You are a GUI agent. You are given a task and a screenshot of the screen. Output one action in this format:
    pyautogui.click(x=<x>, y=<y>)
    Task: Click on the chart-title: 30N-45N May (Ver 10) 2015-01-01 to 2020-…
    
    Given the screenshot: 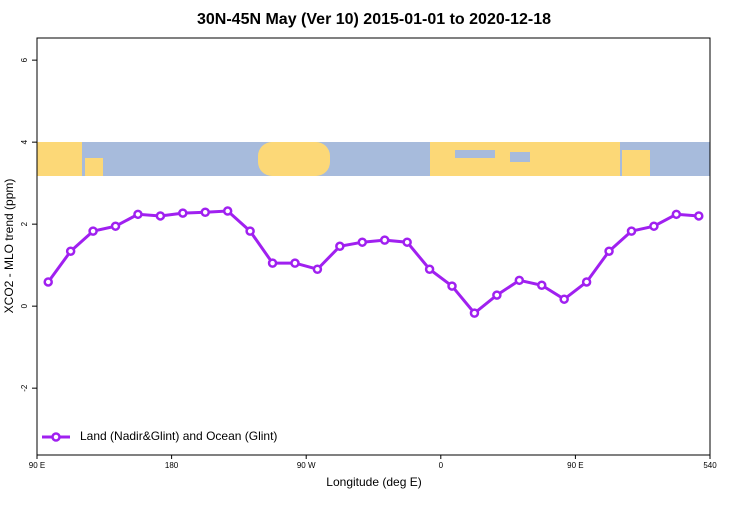 What is the action you would take?
    pyautogui.click(x=374, y=19)
    